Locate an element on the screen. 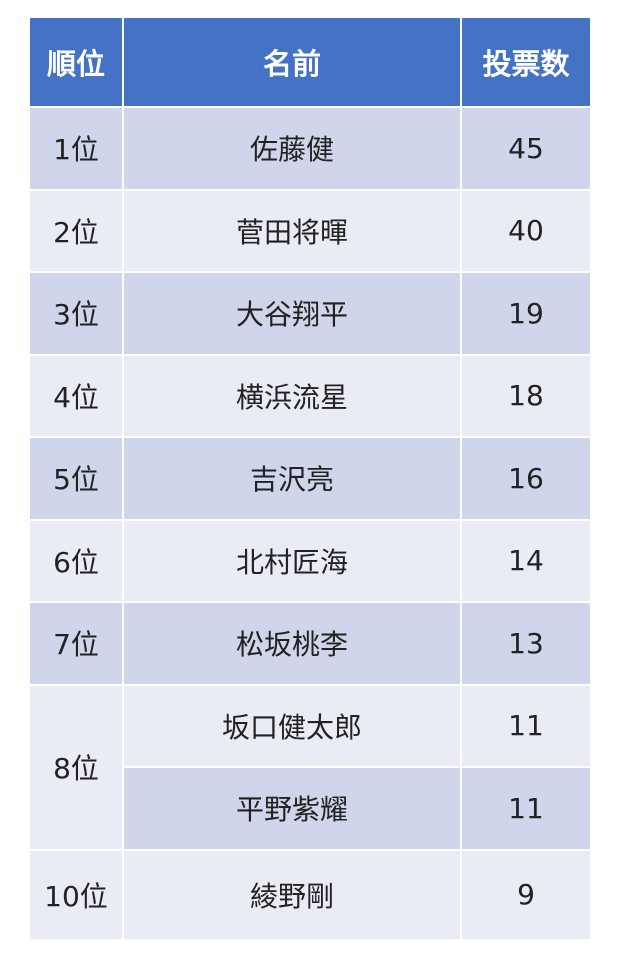  votes-cell: 40 is located at coordinates (526, 230).